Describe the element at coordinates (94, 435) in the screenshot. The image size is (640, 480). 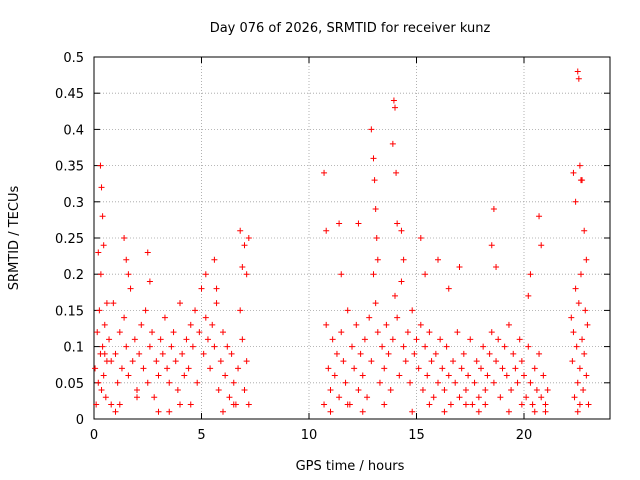
I see `x-tick-label: 0` at that location.